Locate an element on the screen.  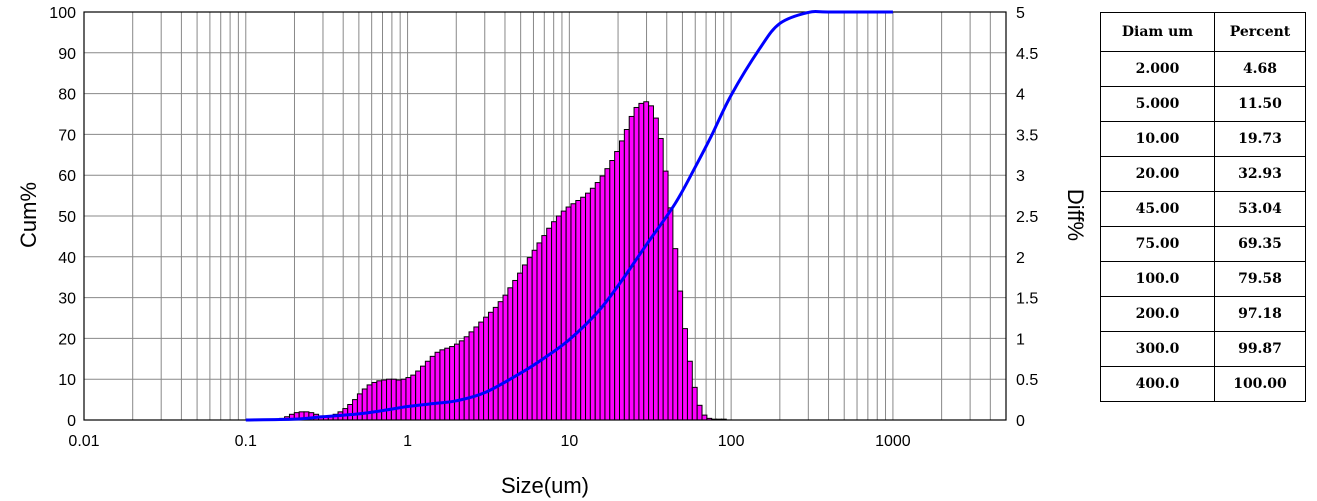
table-cell-diameter: 400.0 is located at coordinates (1157, 384).